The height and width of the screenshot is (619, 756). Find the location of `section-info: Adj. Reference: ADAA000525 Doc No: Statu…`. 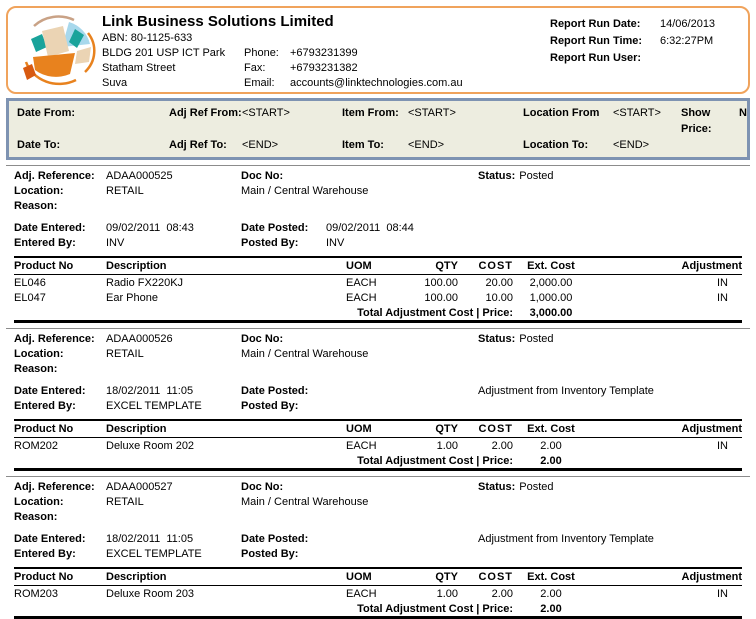

section-info: Adj. Reference: ADAA000525 Doc No: Statu… is located at coordinates (378, 191).